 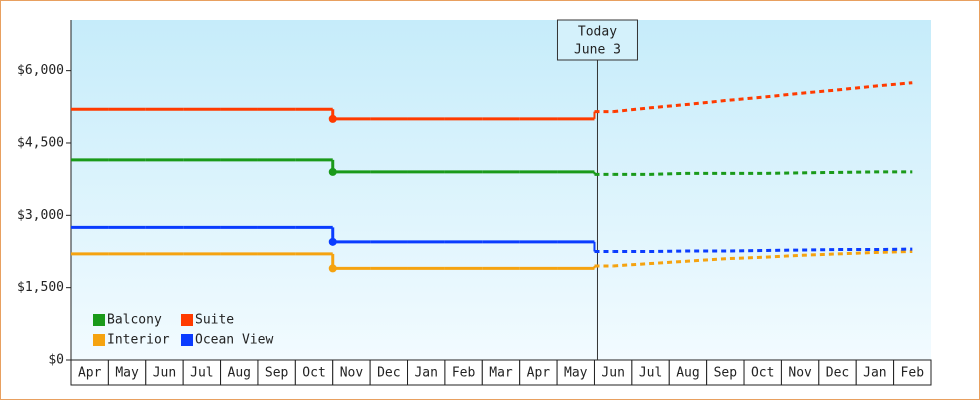 What do you see at coordinates (234, 340) in the screenshot?
I see `legend-label: Ocean View` at bounding box center [234, 340].